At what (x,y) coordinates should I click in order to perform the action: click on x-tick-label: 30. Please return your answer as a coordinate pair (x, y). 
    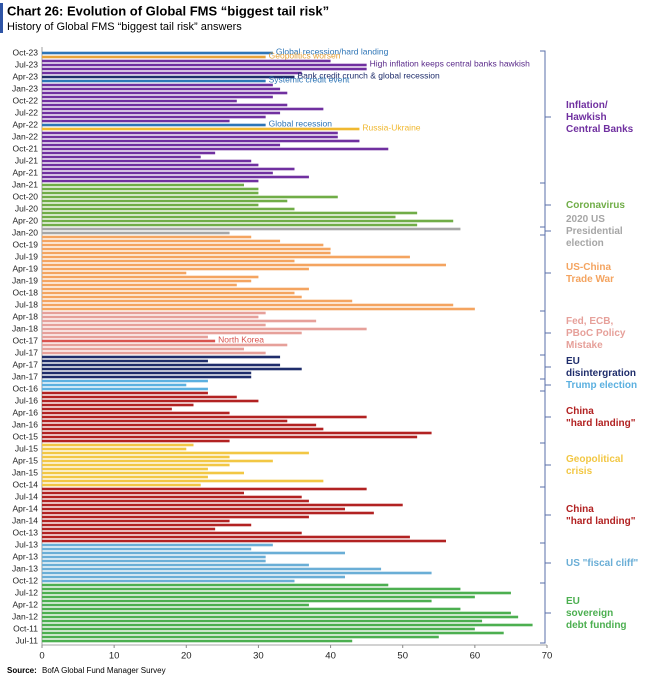
    Looking at the image, I should click on (258, 656).